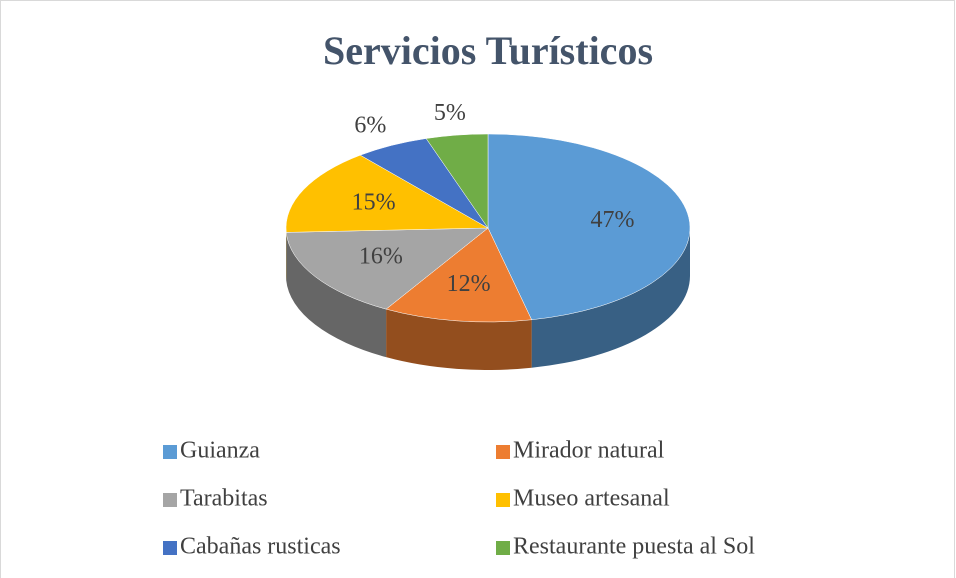  What do you see at coordinates (224, 499) in the screenshot?
I see `legend-label: Tarabitas` at bounding box center [224, 499].